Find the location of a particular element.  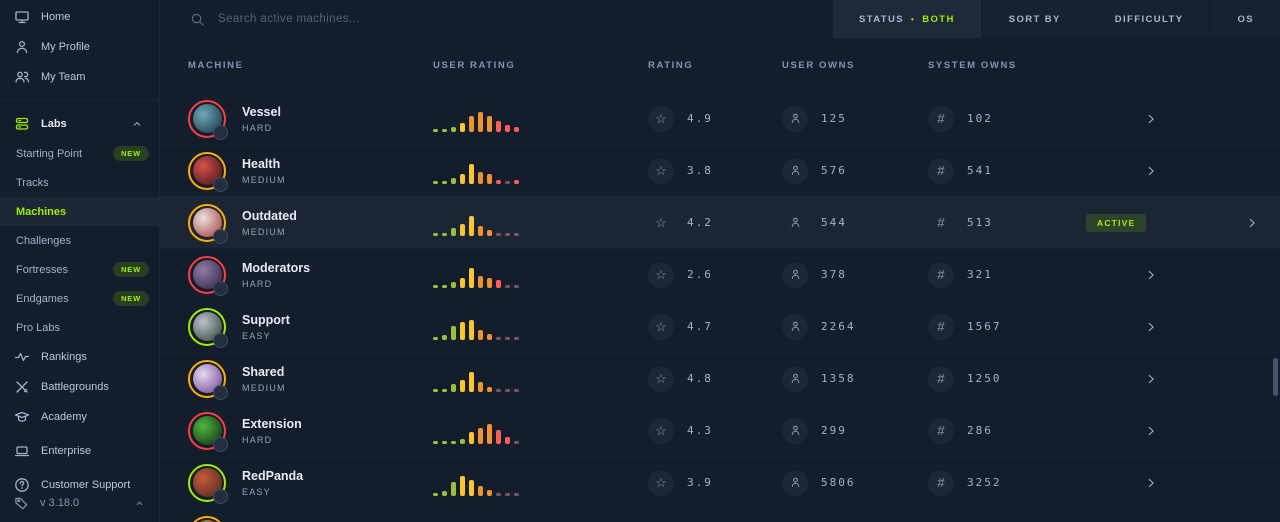

rating-stat: ☆ 4.3 is located at coordinates (715, 430).